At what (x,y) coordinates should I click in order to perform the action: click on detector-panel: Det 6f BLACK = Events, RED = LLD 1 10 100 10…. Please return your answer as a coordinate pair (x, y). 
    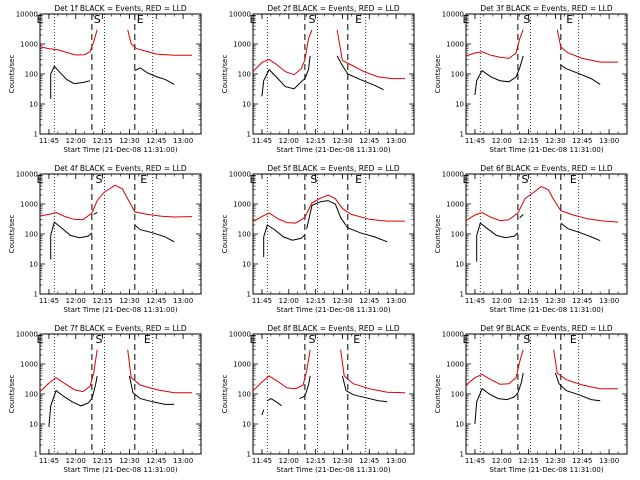
    Looking at the image, I should click on (531, 239).